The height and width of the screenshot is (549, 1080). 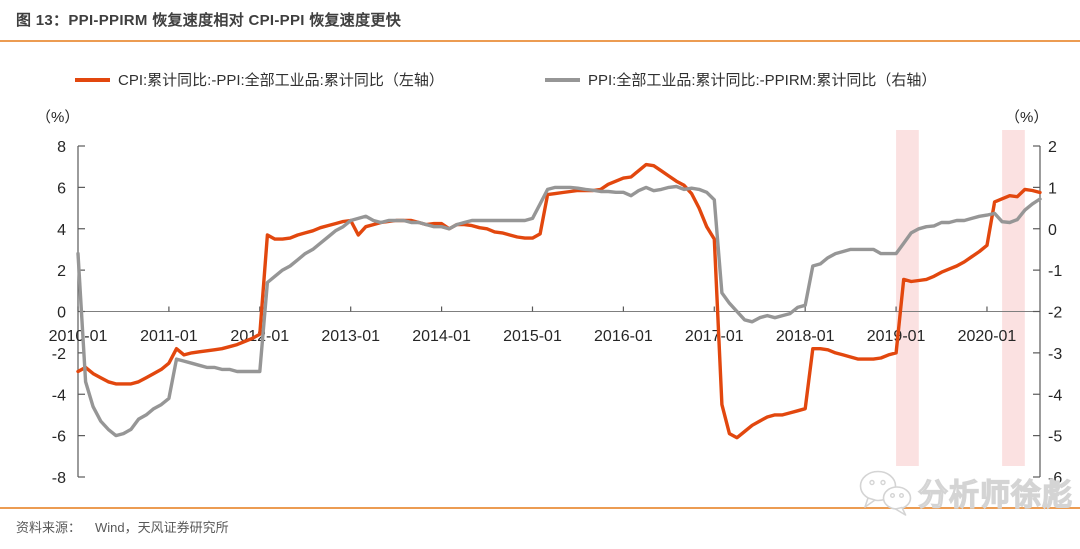 What do you see at coordinates (562, 79) in the screenshot?
I see `legend-swatch-gray` at bounding box center [562, 79].